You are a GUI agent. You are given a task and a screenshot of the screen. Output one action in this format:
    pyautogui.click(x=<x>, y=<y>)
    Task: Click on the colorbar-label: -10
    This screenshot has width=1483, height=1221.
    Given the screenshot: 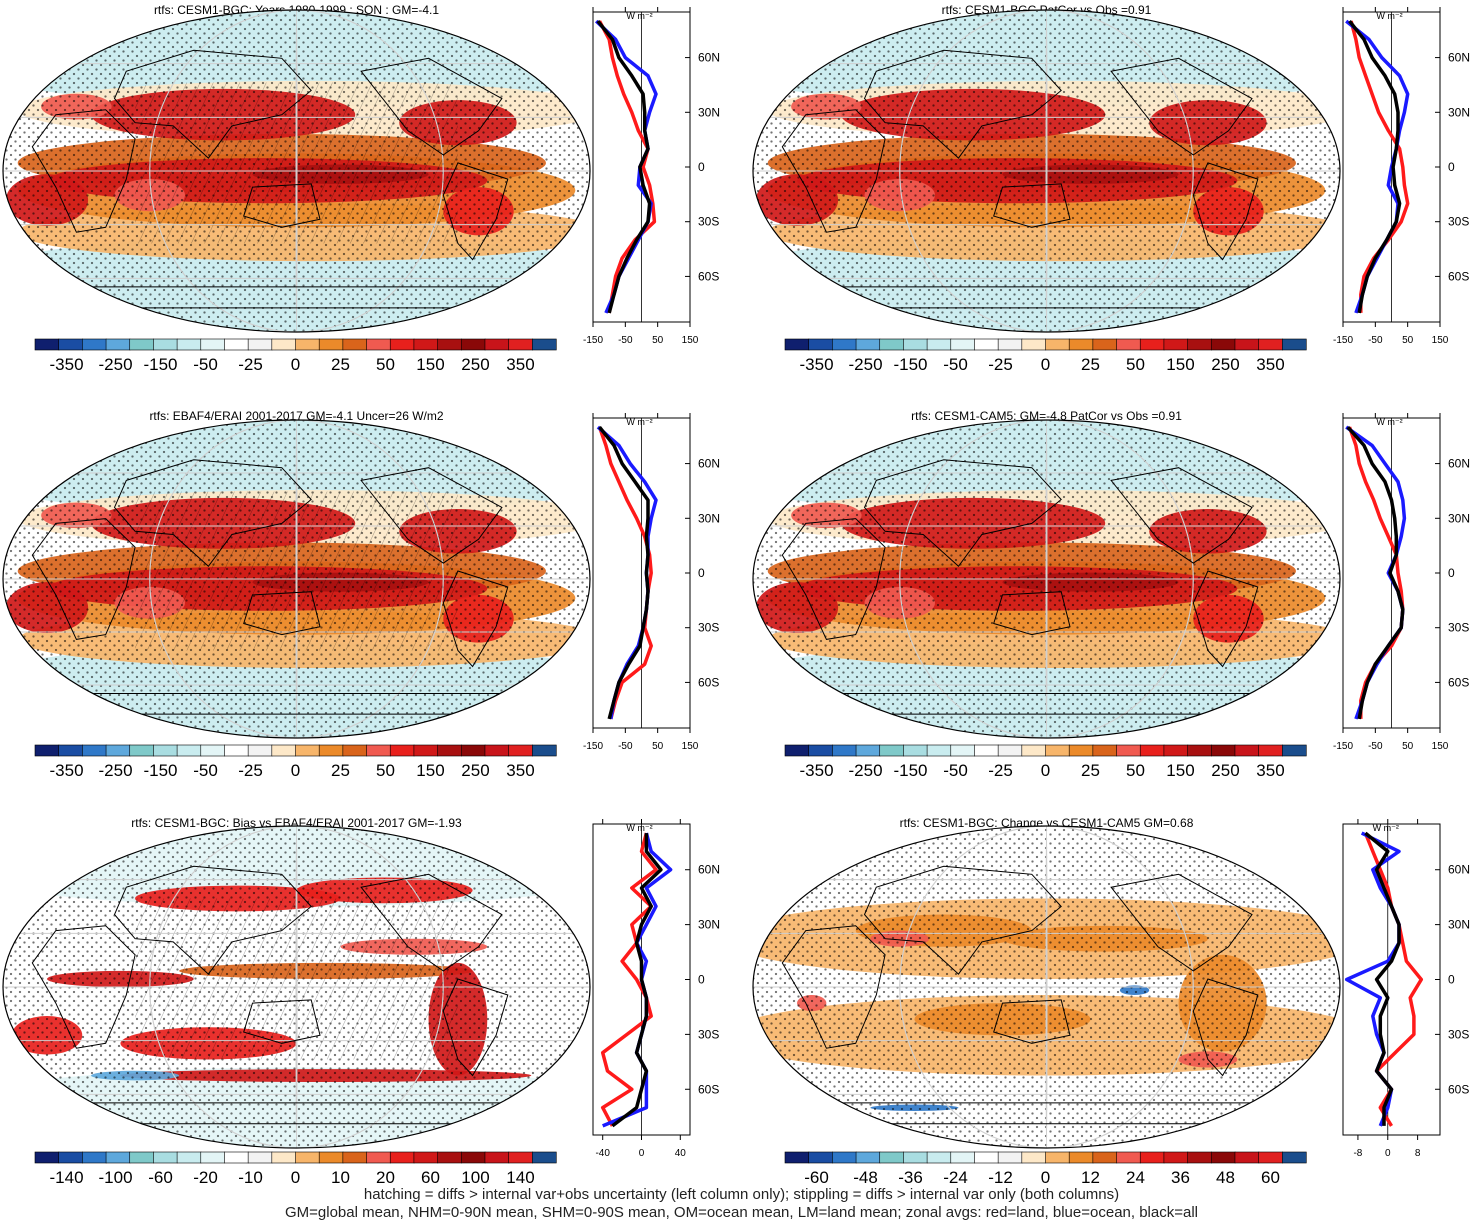 What is the action you would take?
    pyautogui.click(x=250, y=1177)
    